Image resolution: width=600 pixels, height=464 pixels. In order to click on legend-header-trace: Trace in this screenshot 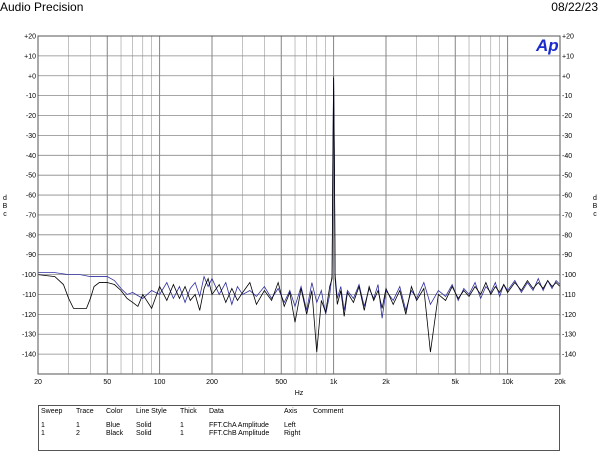, I will do `click(85, 411)`.